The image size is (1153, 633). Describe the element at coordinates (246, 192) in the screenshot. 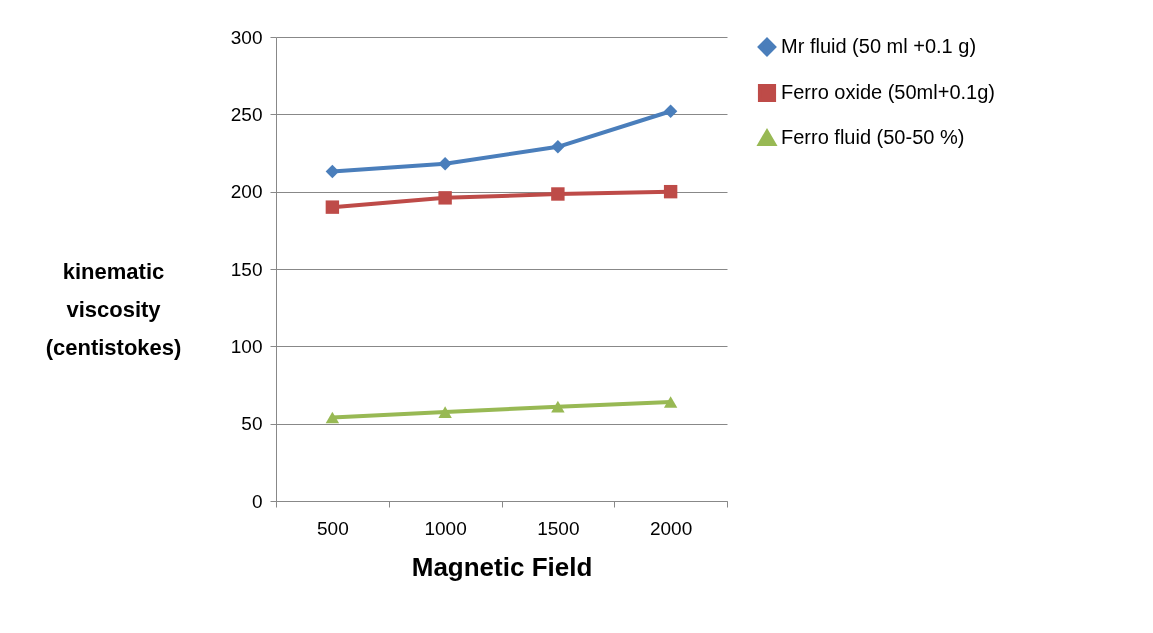

I see `y-tick-label: 200` at that location.